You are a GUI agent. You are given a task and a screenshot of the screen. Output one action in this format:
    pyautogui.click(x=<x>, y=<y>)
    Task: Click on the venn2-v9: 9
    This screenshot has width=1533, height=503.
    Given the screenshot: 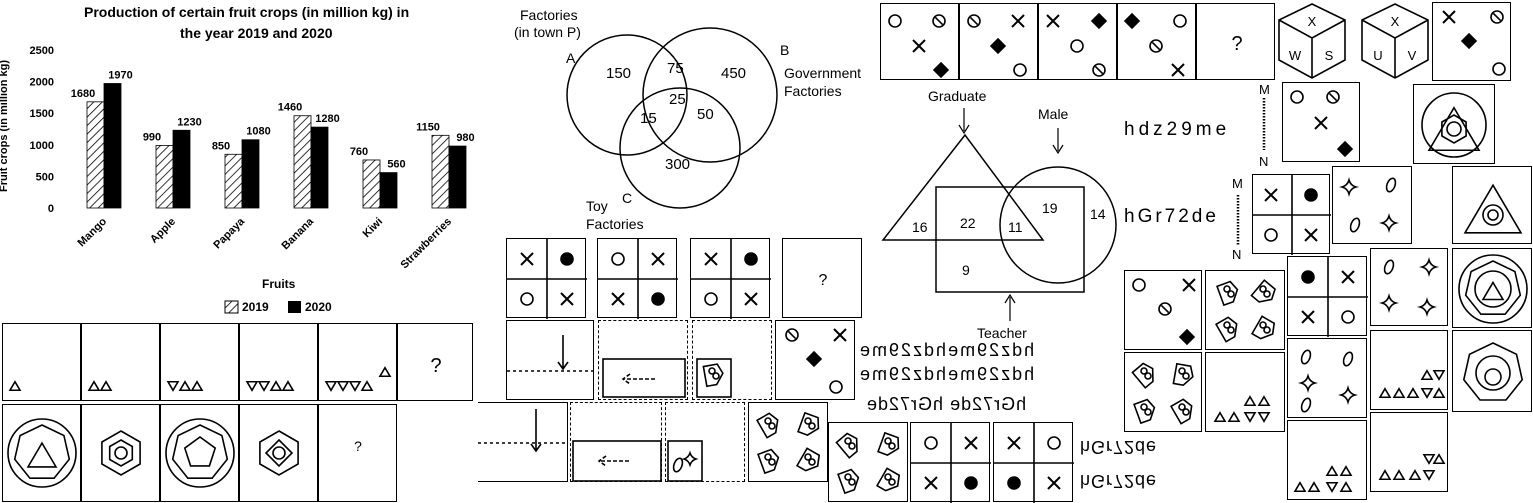 What is the action you would take?
    pyautogui.click(x=966, y=270)
    